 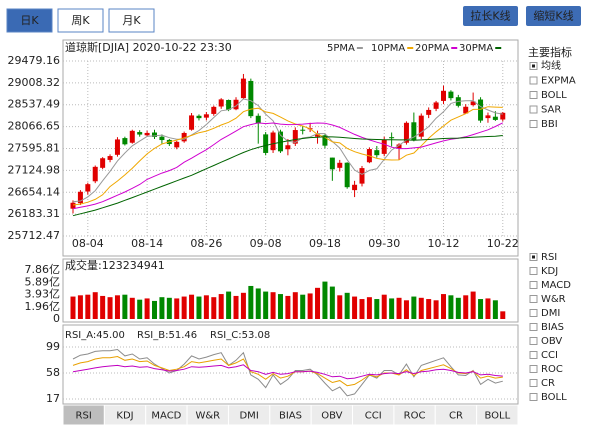 I want to click on period-tab-label: 月K, so click(x=131, y=20).